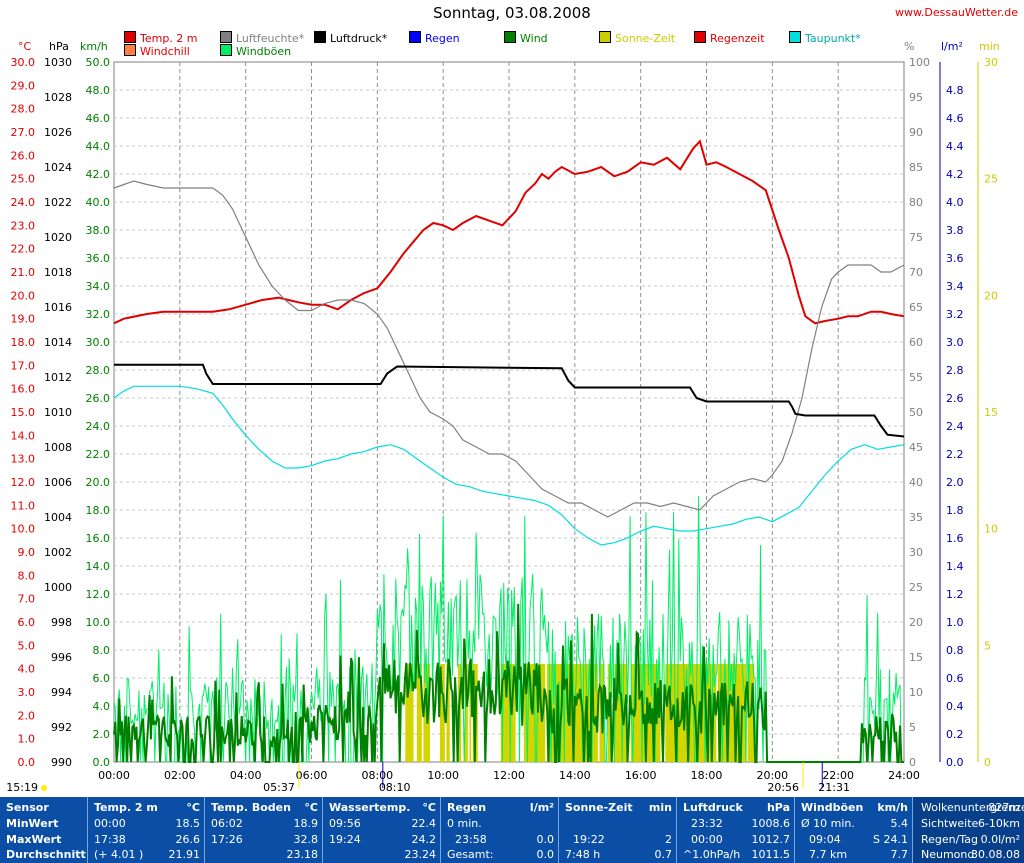  What do you see at coordinates (98, 510) in the screenshot?
I see `wind-tick-label: 18.0` at bounding box center [98, 510].